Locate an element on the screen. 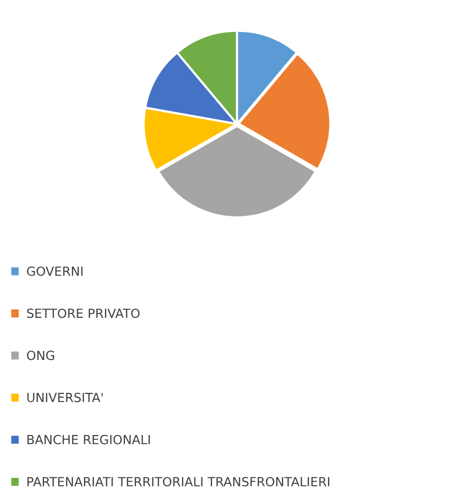 This screenshot has width=473, height=494. legend-label: GOVERNI is located at coordinates (54, 271).